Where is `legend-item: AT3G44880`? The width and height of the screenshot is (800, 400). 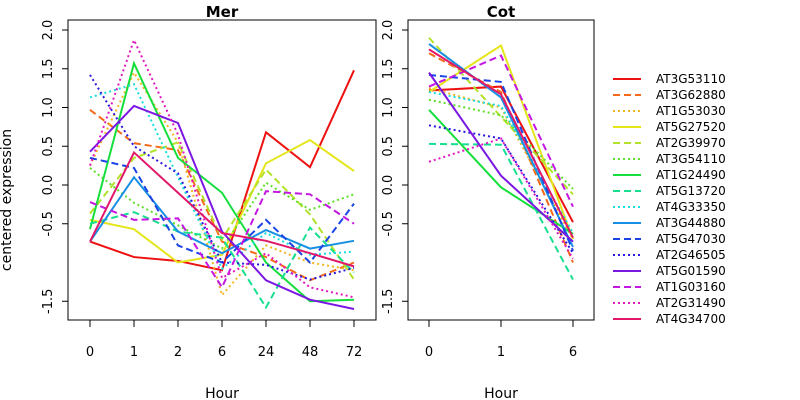 legend-item: AT3G44880 is located at coordinates (669, 223).